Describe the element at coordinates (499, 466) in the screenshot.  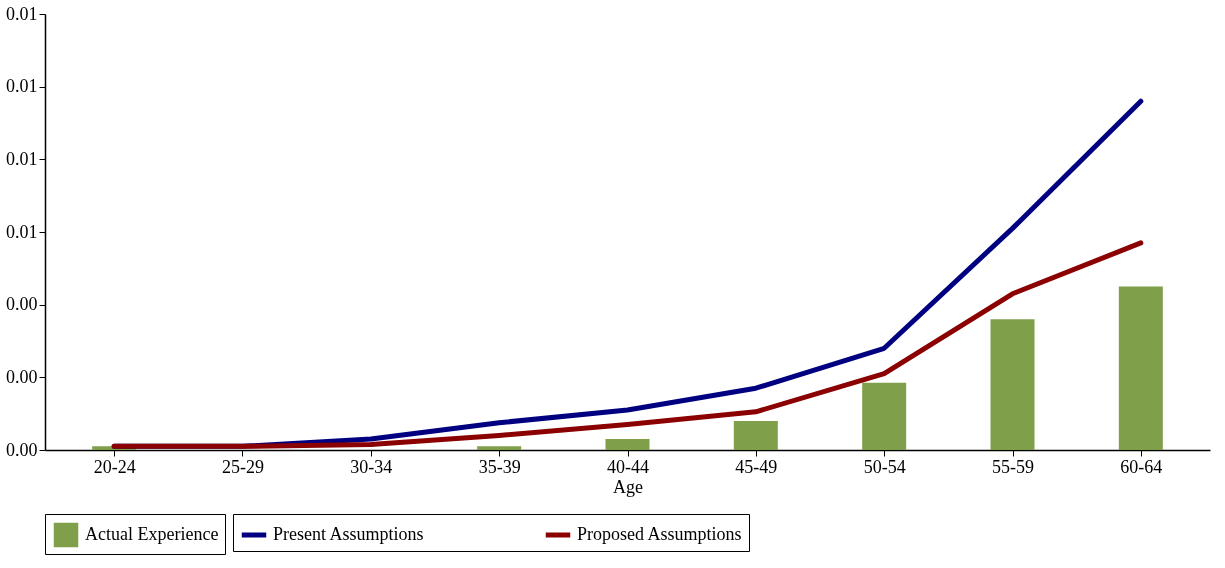
I see `x-tick-label: 35-39` at that location.